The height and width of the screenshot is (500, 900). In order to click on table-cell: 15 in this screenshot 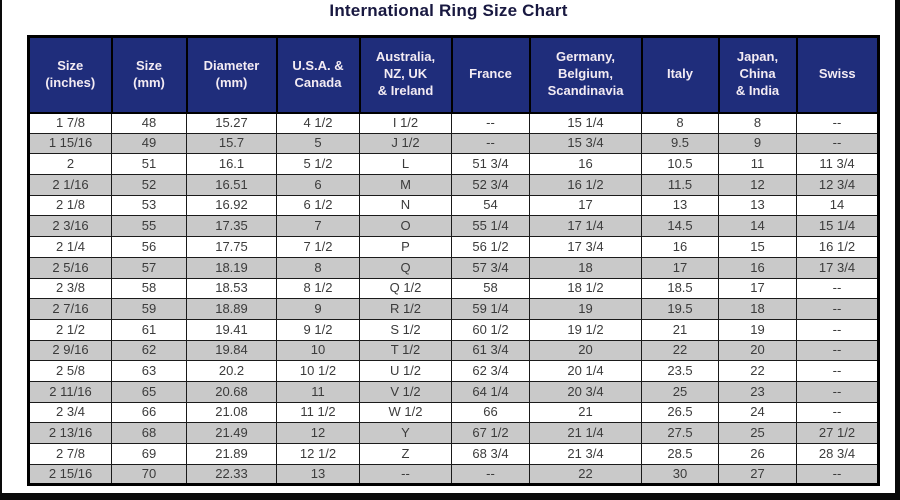, I will do `click(757, 247)`.